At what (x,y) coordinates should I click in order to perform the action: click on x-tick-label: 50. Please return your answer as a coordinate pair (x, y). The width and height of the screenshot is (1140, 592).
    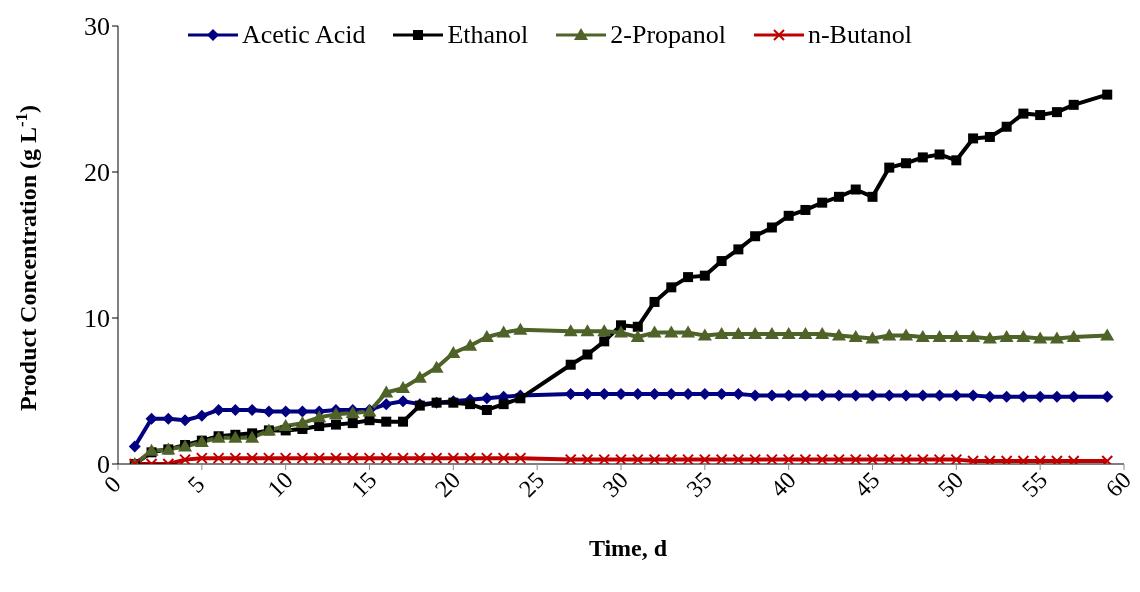
    Looking at the image, I should click on (951, 484).